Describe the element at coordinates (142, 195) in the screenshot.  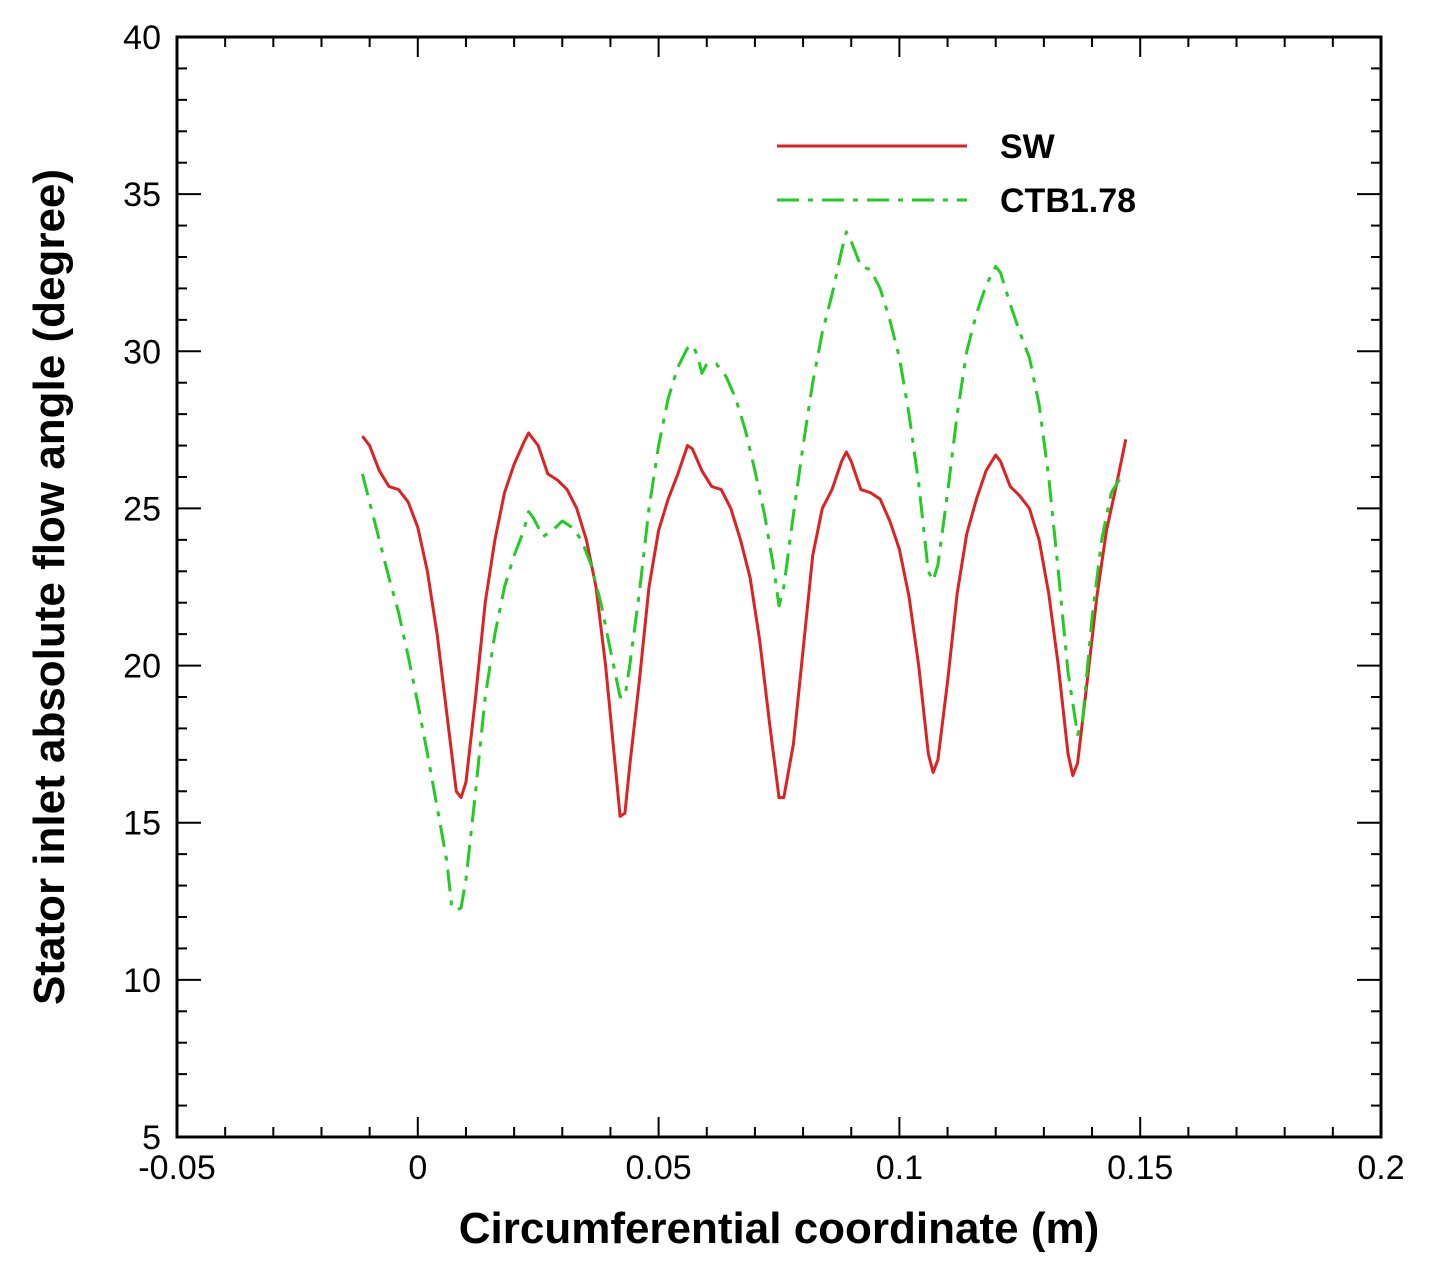
I see `y-tick-label: 35` at that location.